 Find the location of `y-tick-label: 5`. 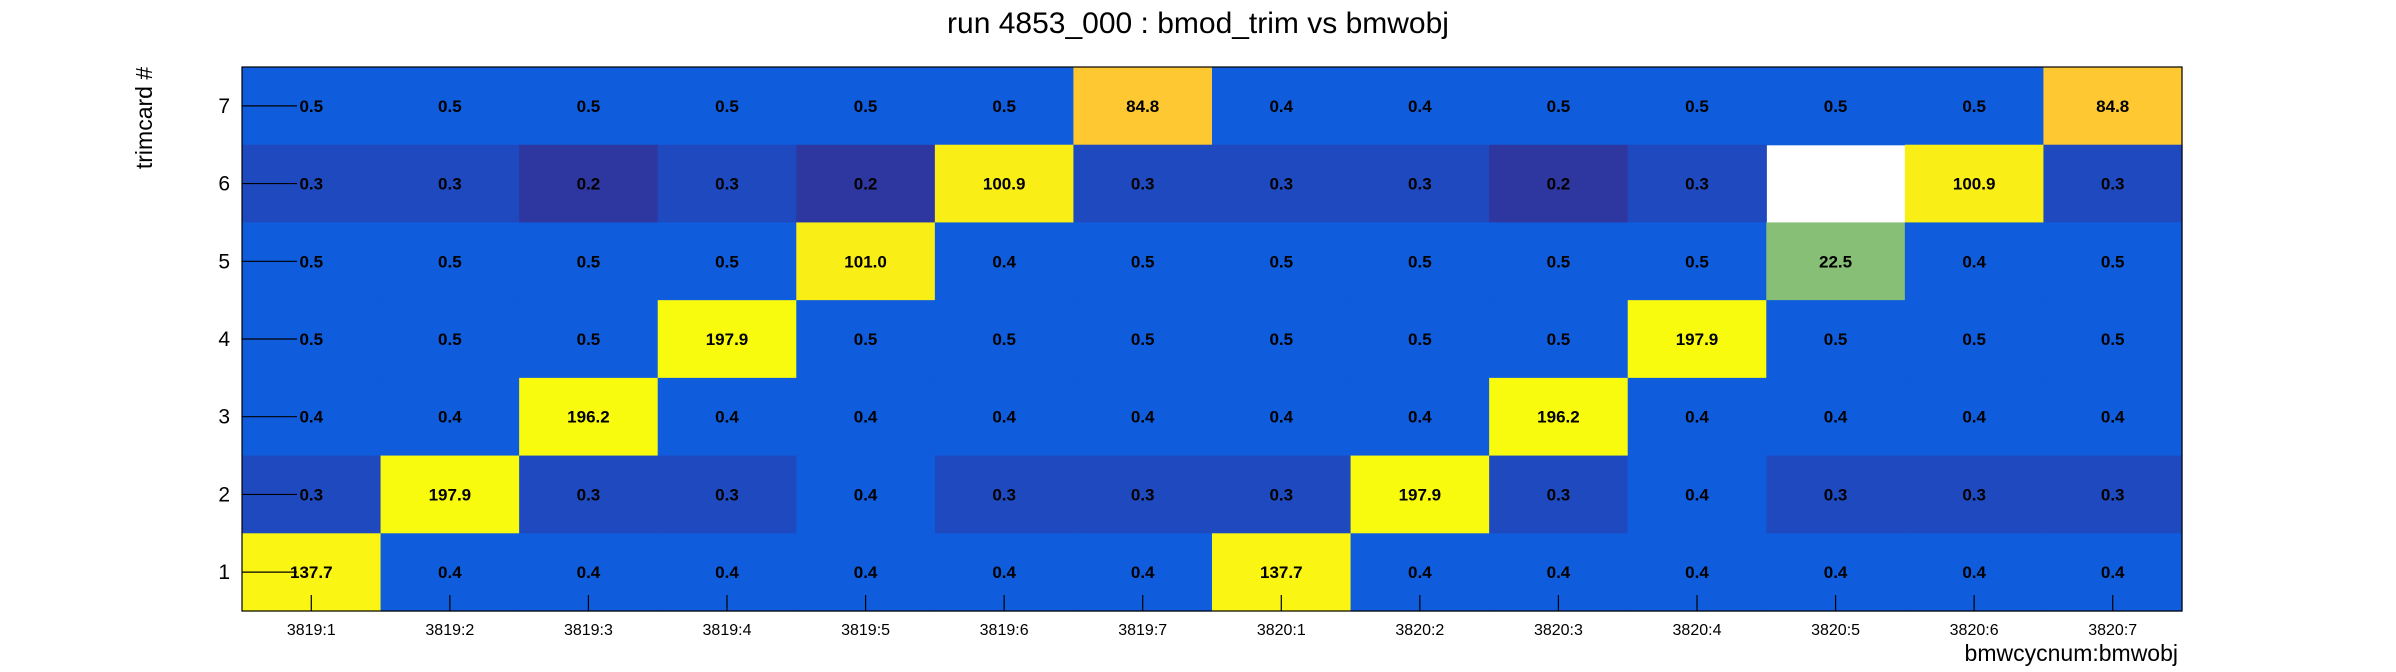

y-tick-label: 5 is located at coordinates (224, 261).